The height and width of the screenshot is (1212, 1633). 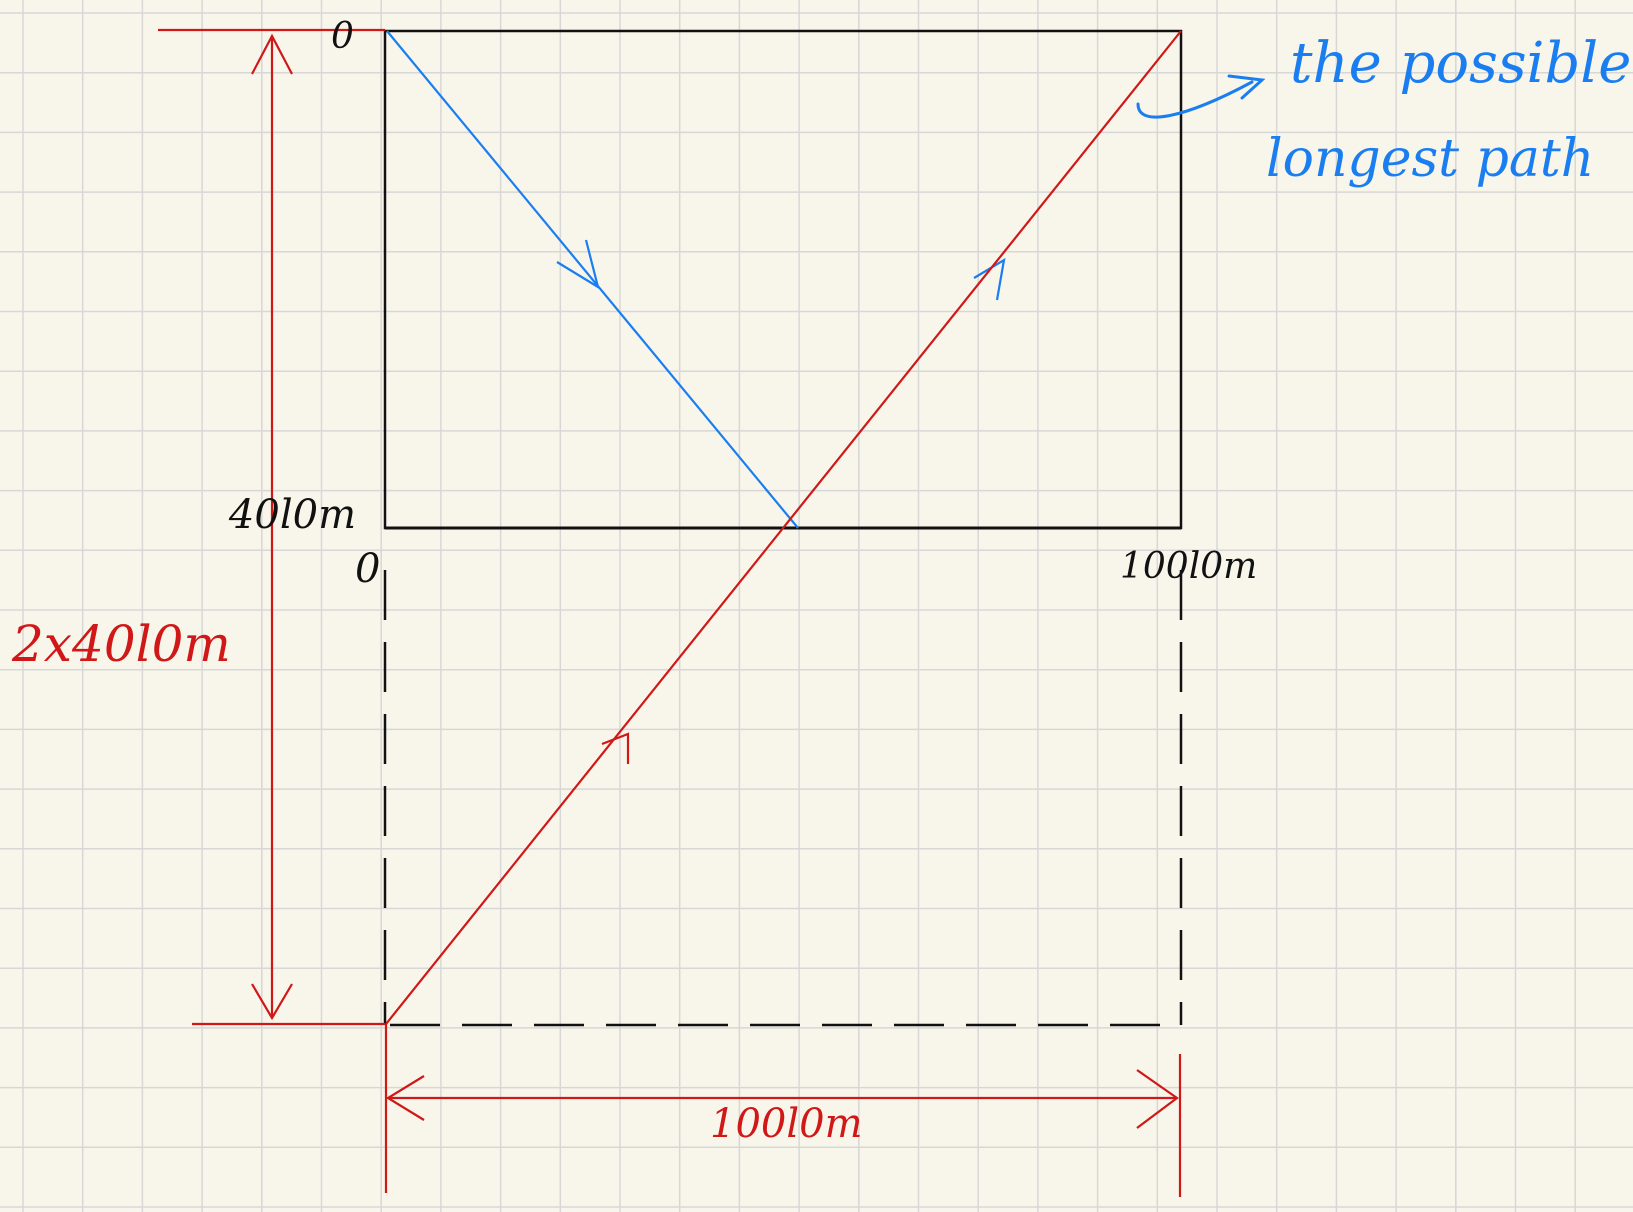 What do you see at coordinates (121, 644) in the screenshot?
I see `double-length-label: 2x40l0m` at bounding box center [121, 644].